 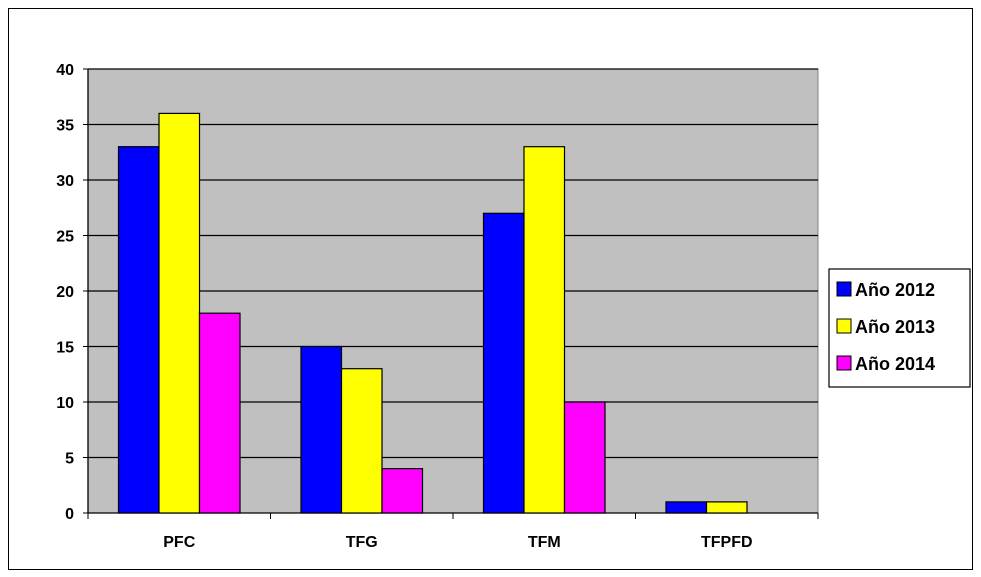 What do you see at coordinates (138, 330) in the screenshot?
I see `bar-pfc-año-2012` at bounding box center [138, 330].